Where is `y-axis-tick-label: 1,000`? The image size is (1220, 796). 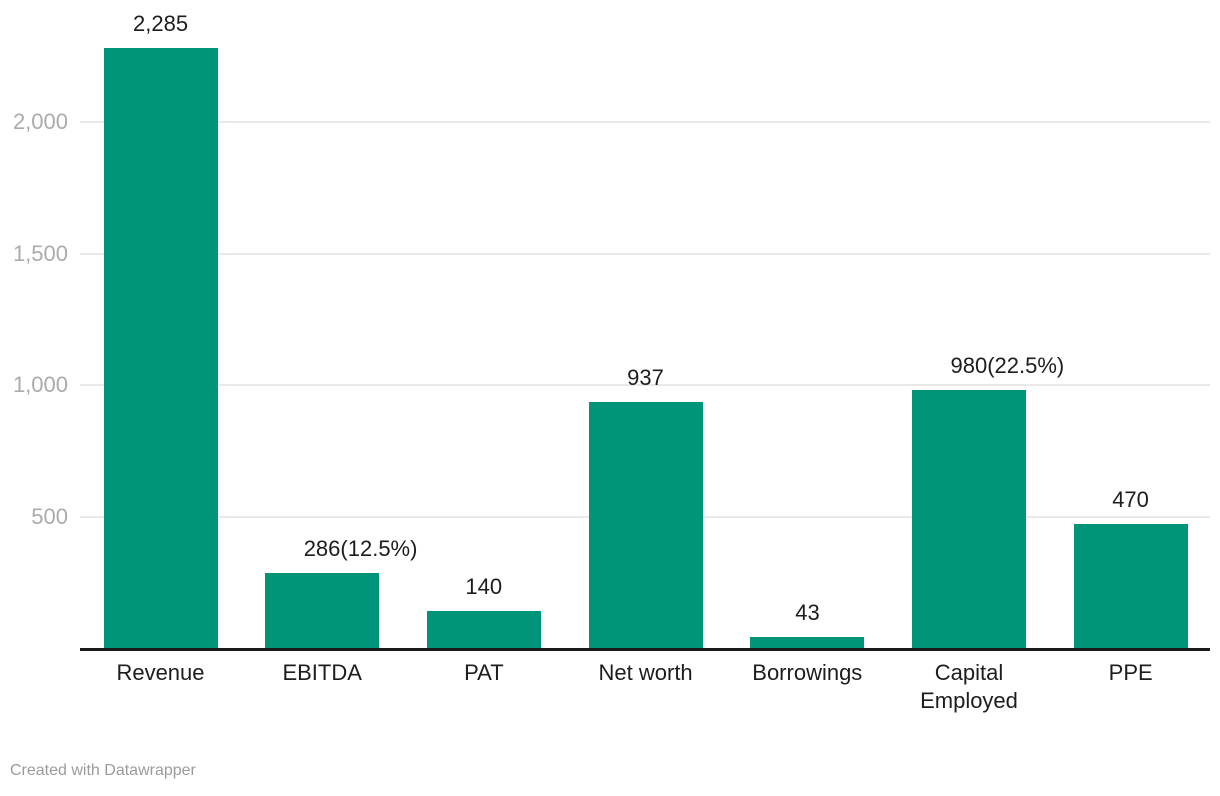
y-axis-tick-label: 1,000 is located at coordinates (40, 385).